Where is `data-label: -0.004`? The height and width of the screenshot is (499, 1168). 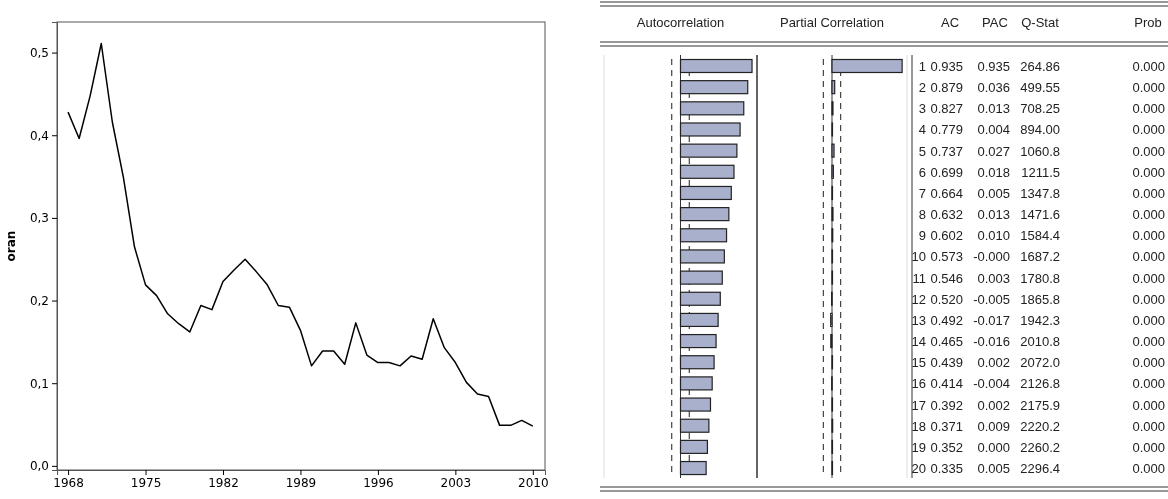 data-label: -0.004 is located at coordinates (991, 384).